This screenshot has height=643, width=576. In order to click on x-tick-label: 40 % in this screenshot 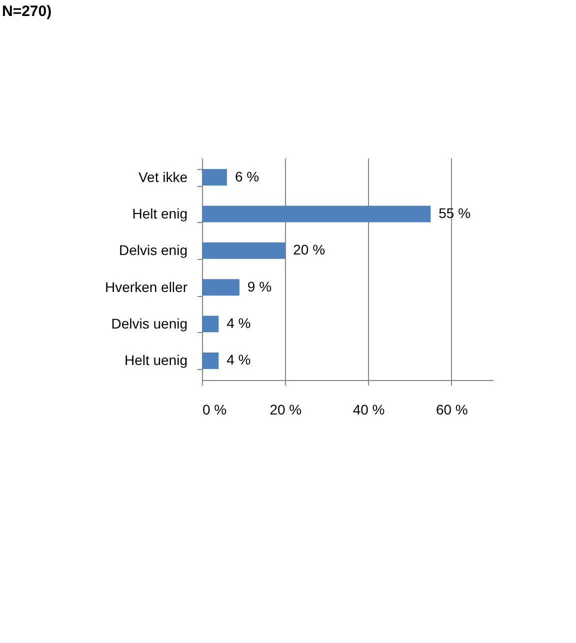, I will do `click(368, 410)`.